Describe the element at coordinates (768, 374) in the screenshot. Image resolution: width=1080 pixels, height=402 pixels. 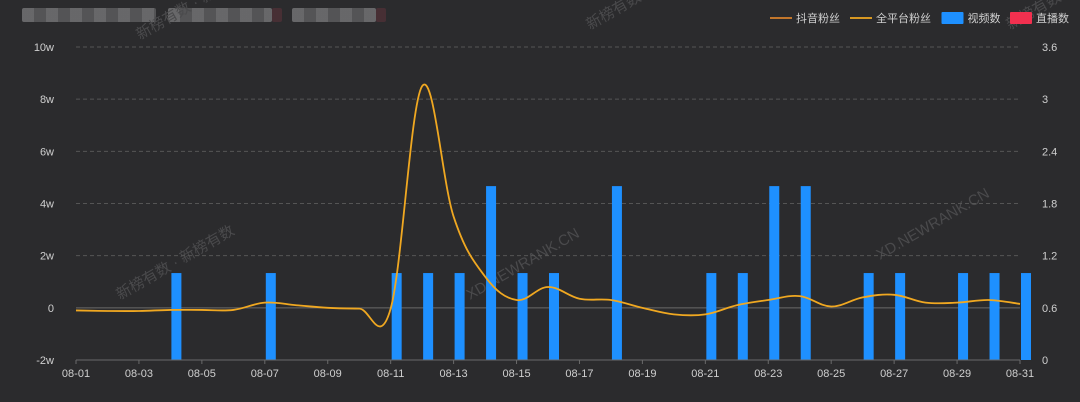
I see `x-tick-label: 08-23` at that location.